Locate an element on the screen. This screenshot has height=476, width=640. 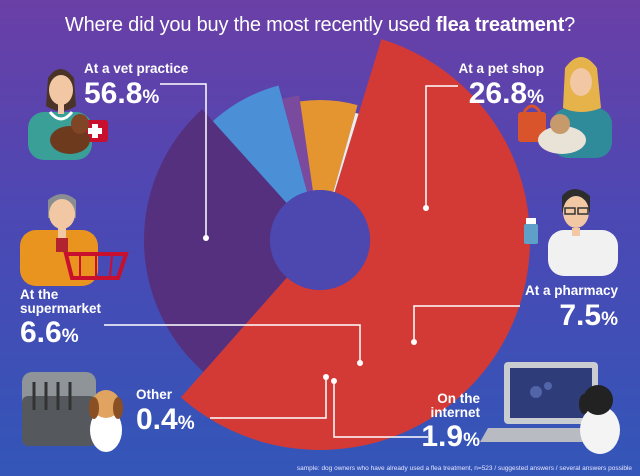
label-internet-value: 1.9 is located at coordinates (442, 436).